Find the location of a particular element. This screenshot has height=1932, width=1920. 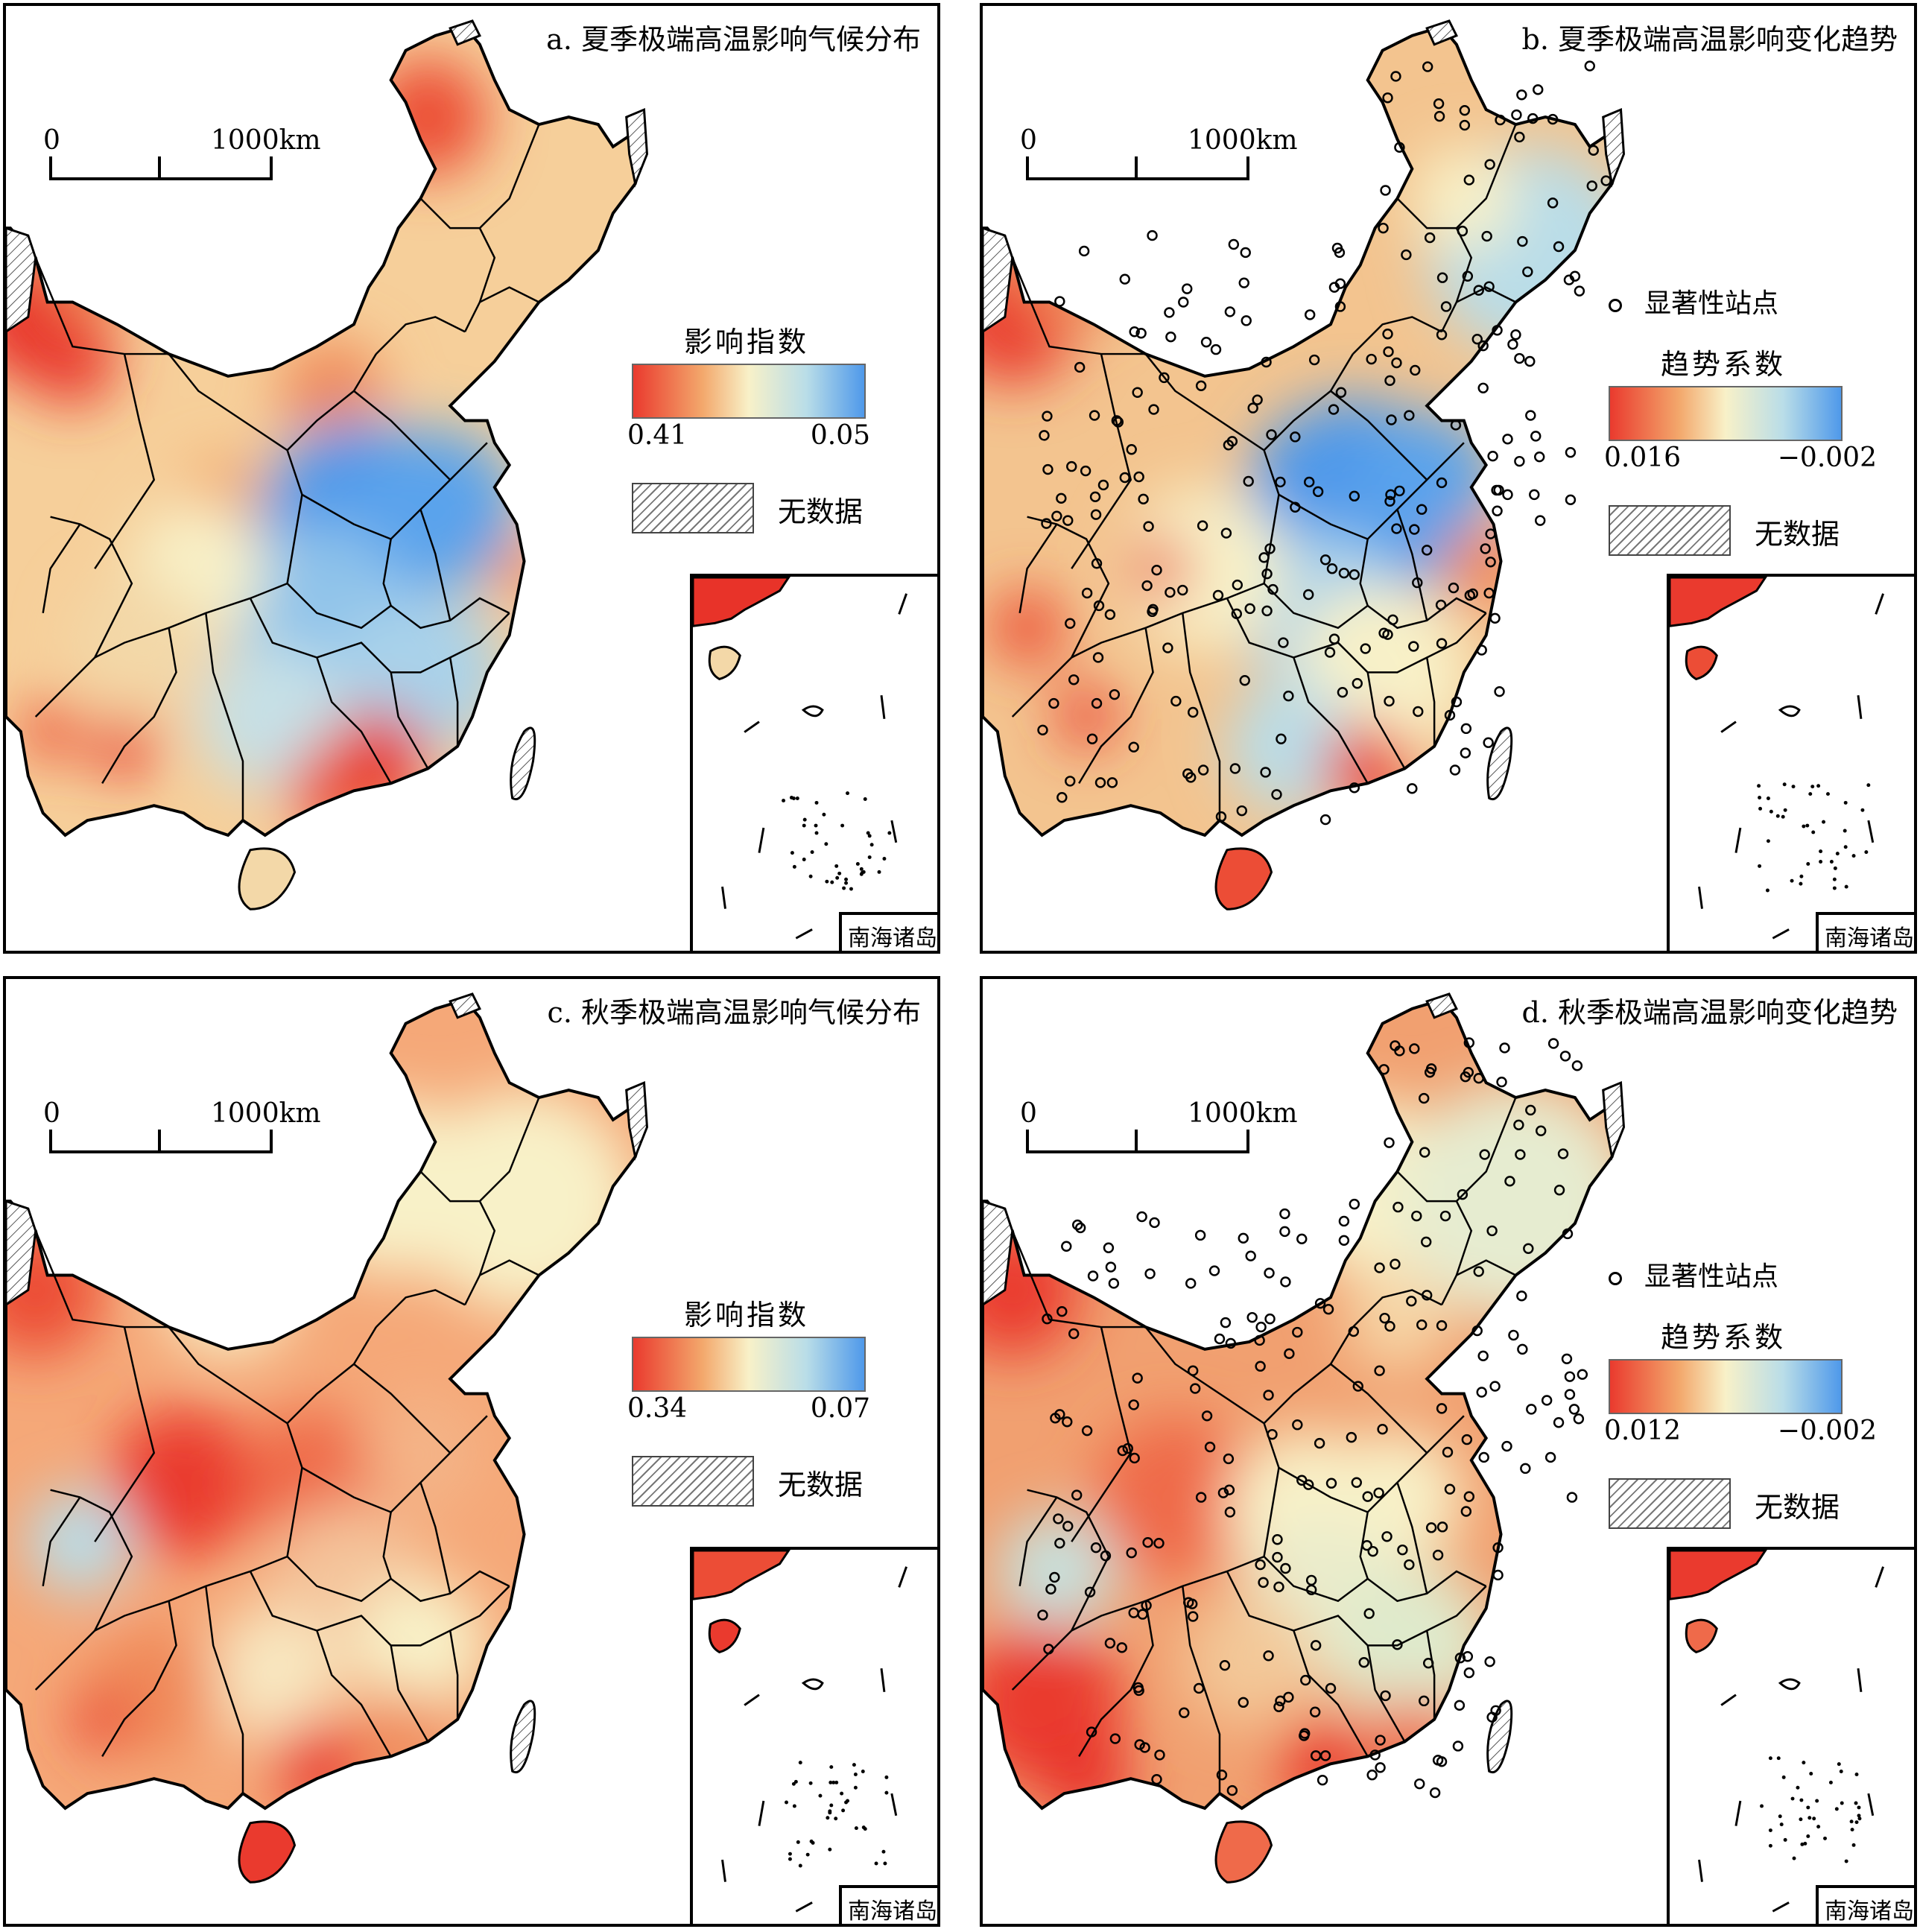

legend-min-label: 0.016 is located at coordinates (1643, 458).